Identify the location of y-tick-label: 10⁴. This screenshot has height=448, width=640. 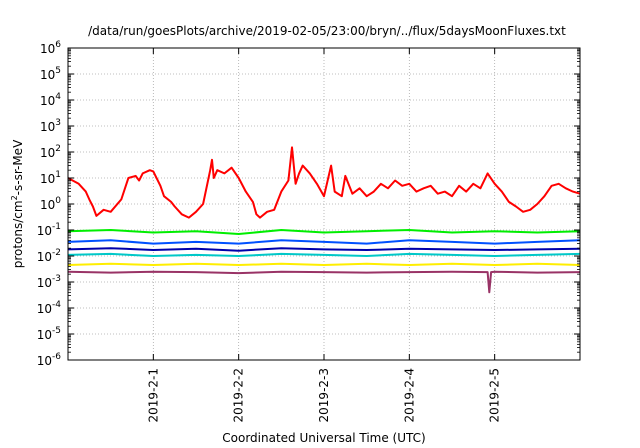
(50, 100).